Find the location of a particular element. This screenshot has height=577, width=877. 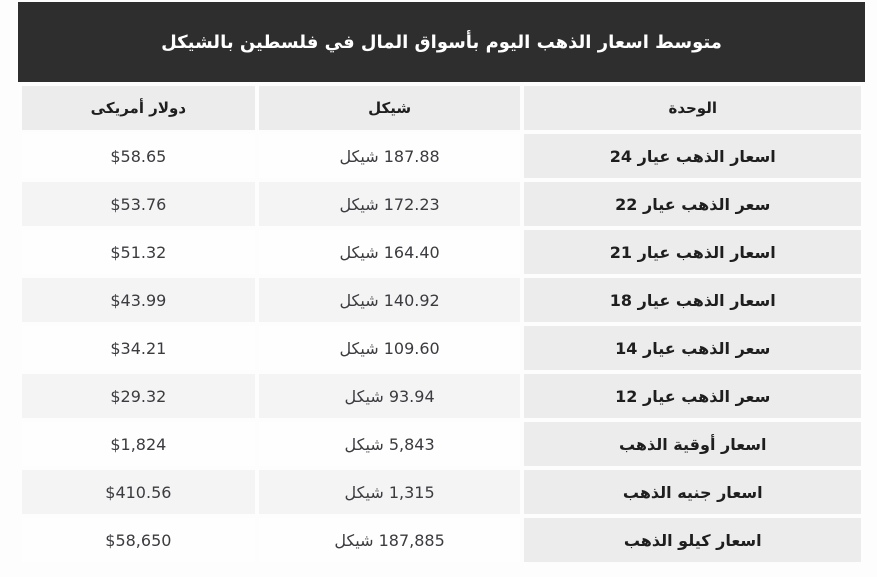

table-row: سعر الذهب عيار 22 172.23 شيكل $53.76 is located at coordinates (441, 204).